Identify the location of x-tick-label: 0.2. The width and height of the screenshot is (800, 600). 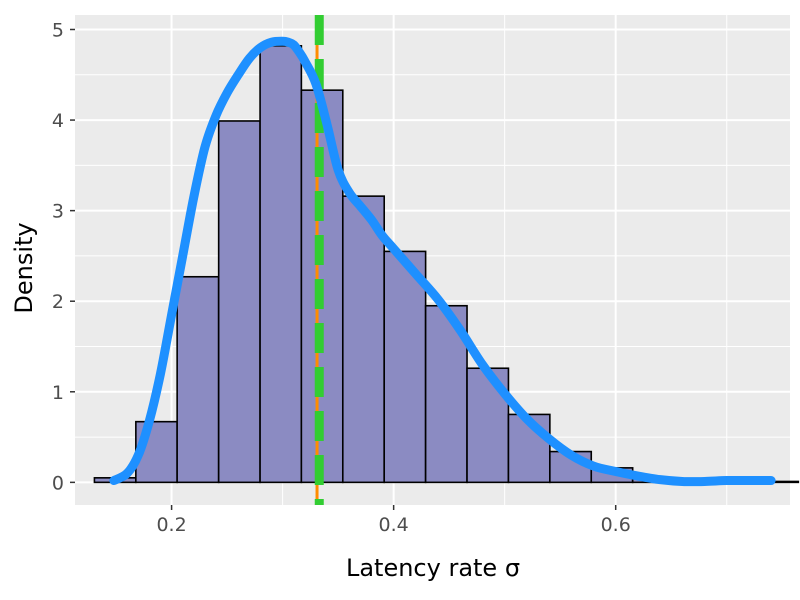
(171, 525).